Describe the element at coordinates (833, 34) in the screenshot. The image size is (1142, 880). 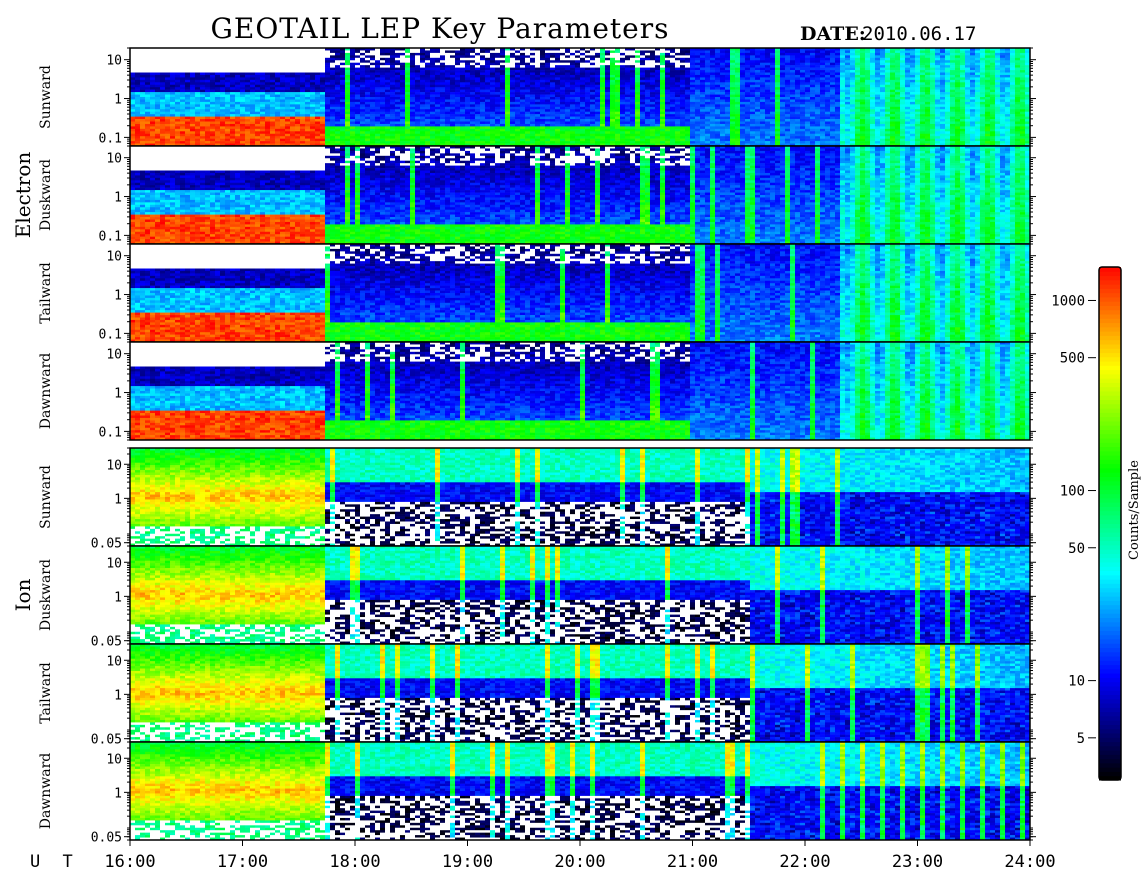
I see `date-label: DATE:` at that location.